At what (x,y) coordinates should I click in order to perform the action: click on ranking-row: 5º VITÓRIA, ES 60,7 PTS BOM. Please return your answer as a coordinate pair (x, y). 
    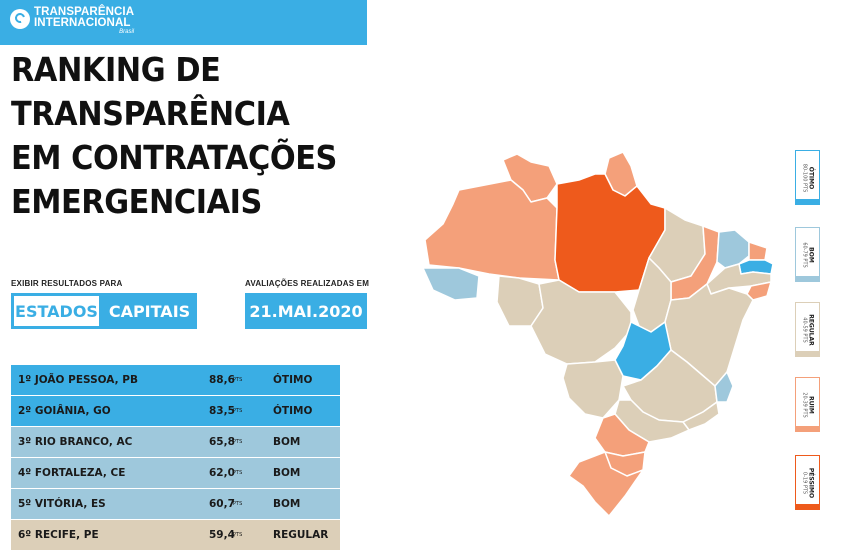
    Looking at the image, I should click on (175, 504).